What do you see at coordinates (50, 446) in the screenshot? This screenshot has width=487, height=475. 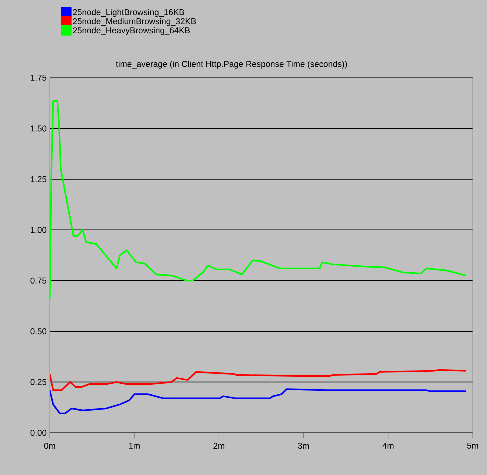 I see `x-tick-label: 0m` at bounding box center [50, 446].